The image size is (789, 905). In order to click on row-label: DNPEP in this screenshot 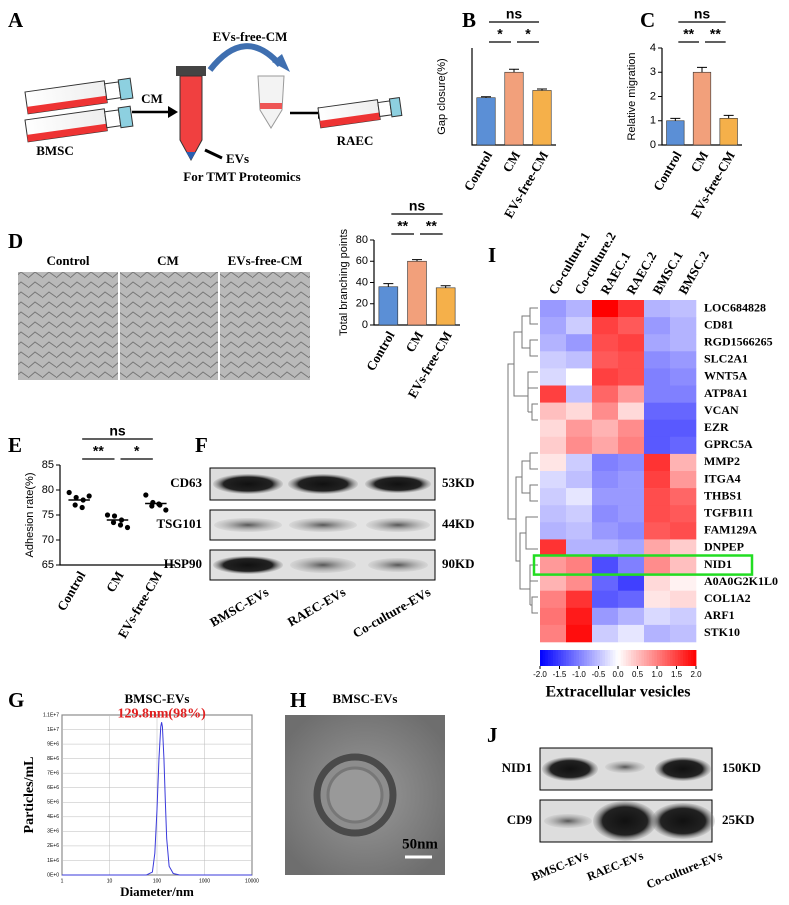, I will do `click(724, 547)`.